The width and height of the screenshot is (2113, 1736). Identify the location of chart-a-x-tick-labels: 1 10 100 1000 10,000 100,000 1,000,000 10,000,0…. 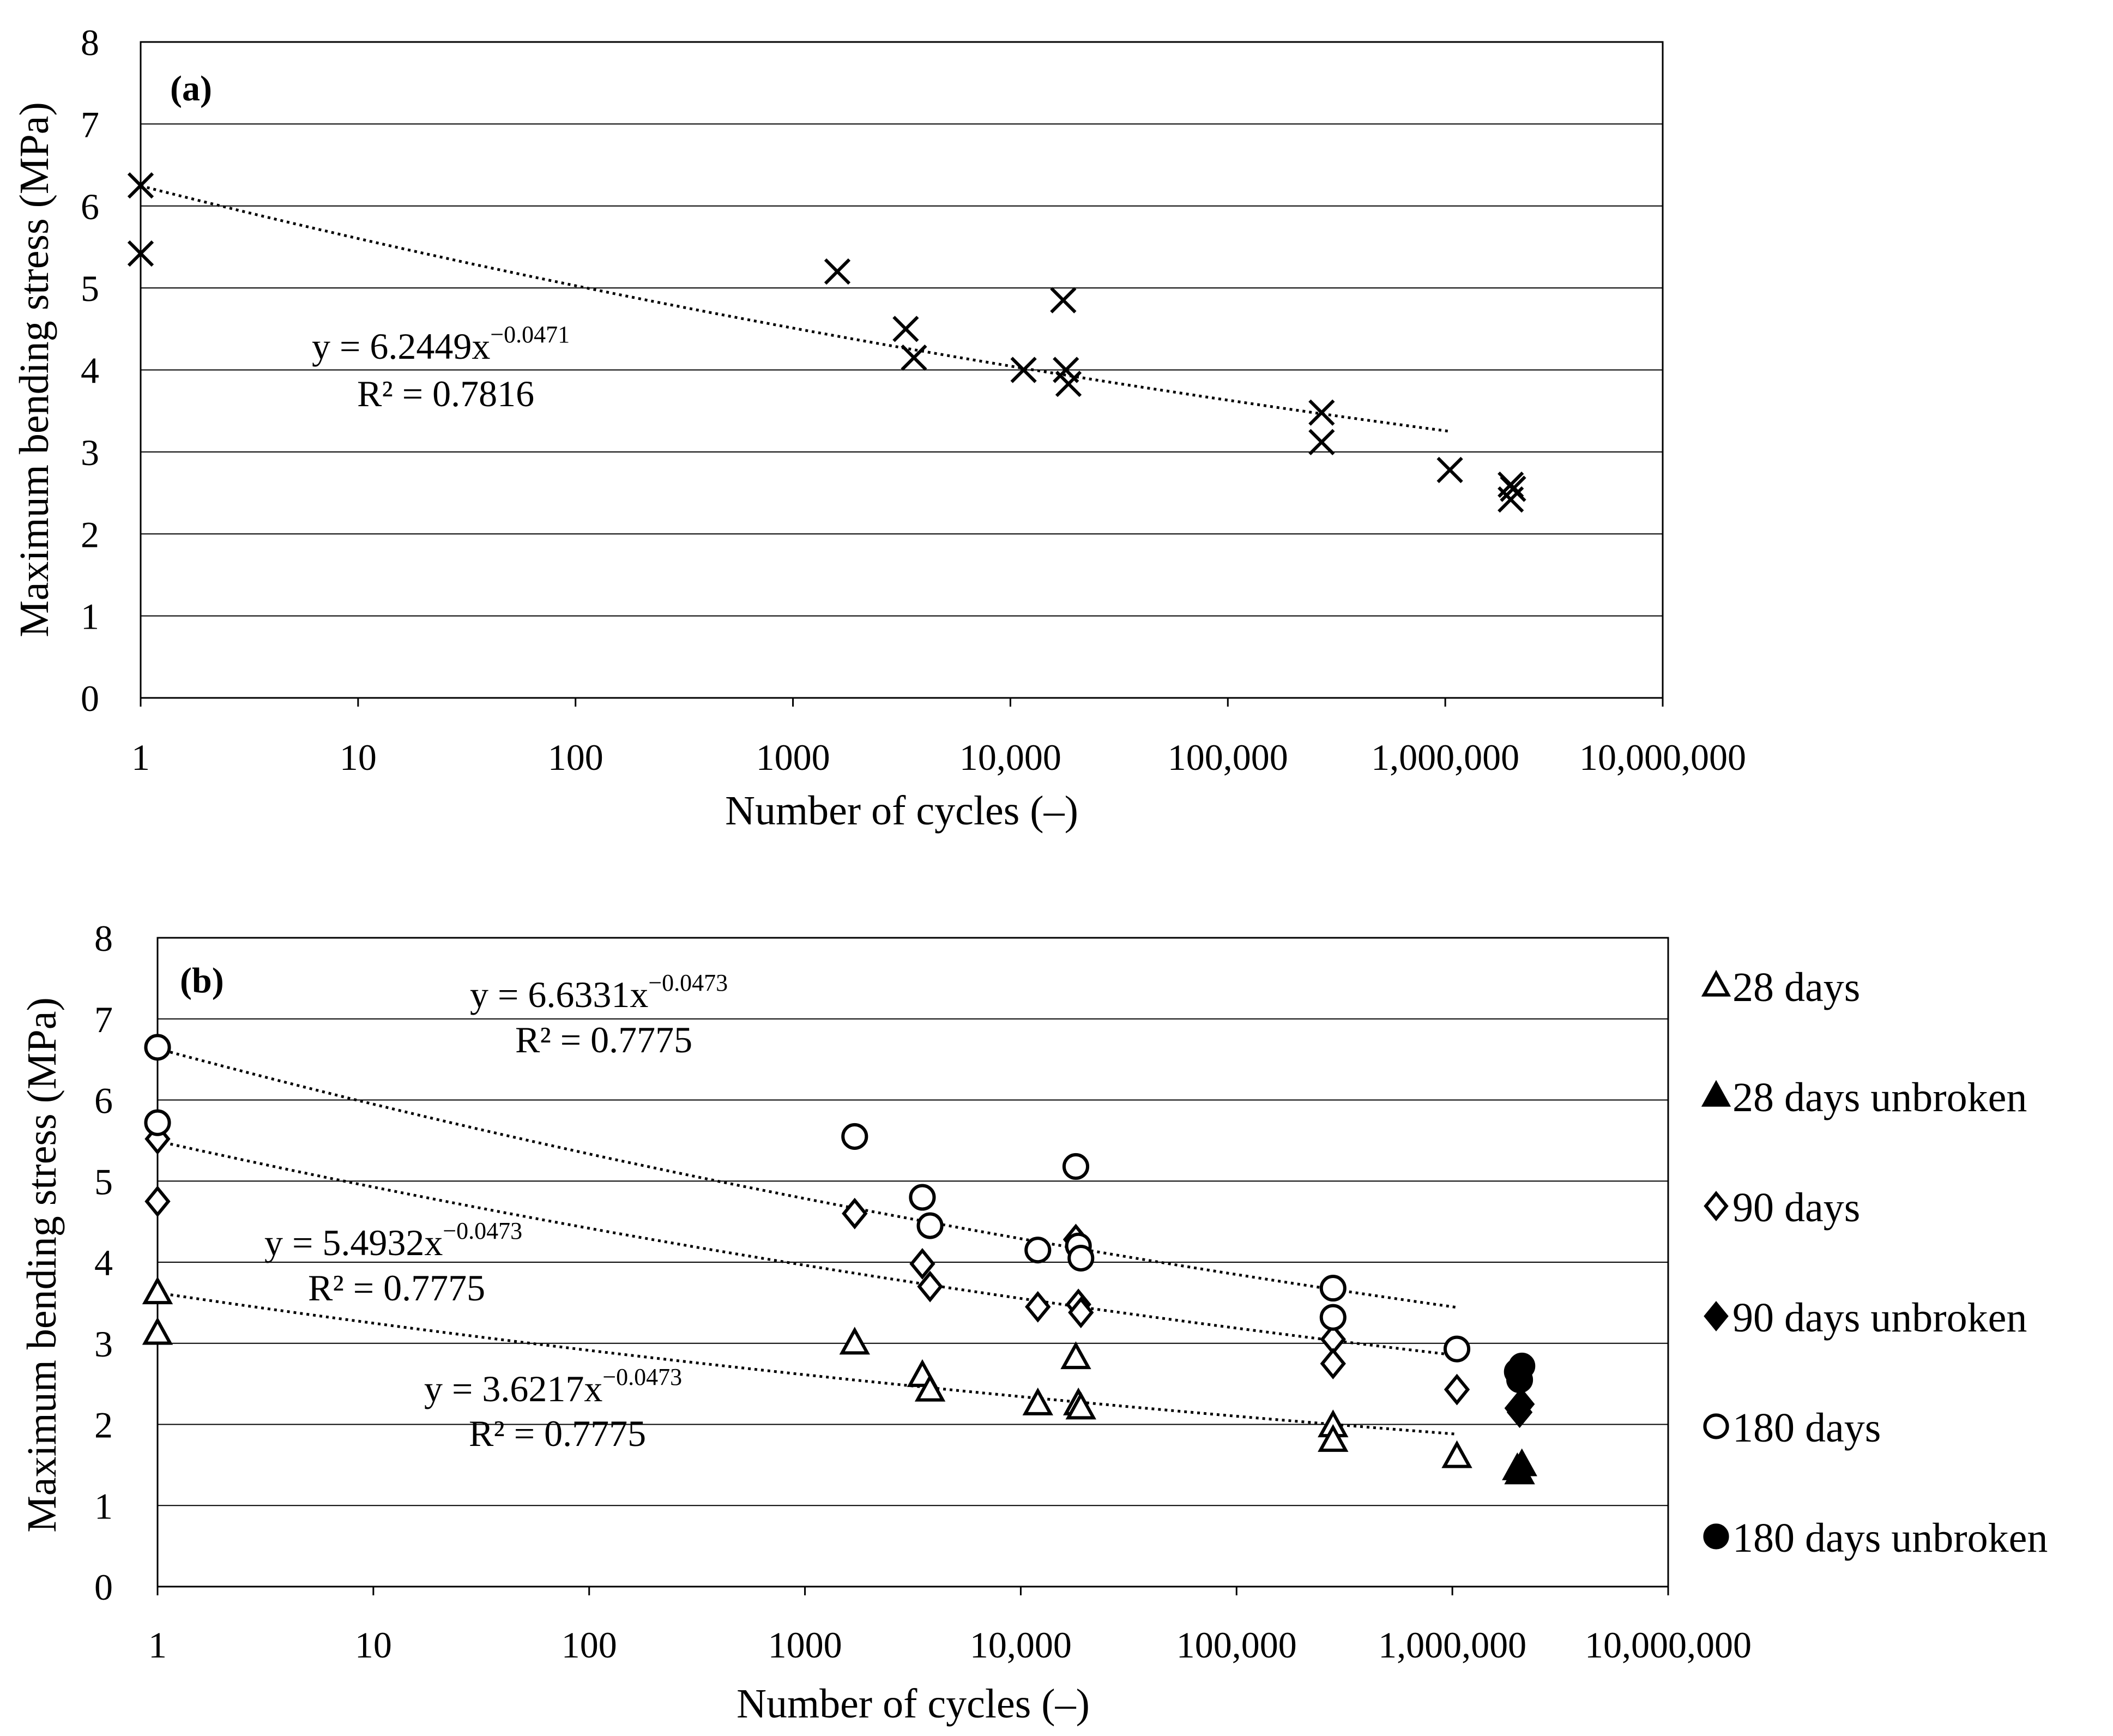
(938, 757).